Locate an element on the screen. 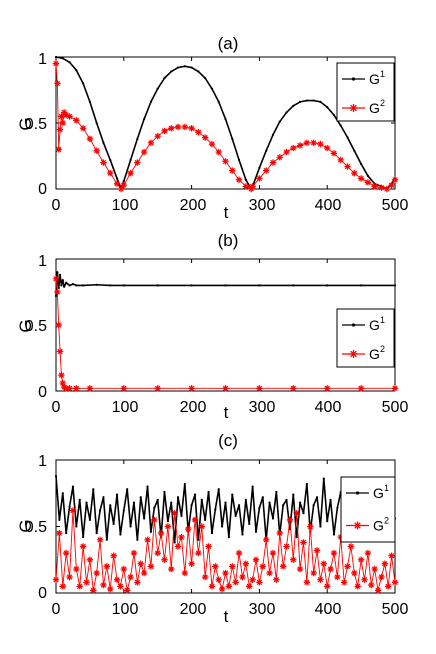 The image size is (436, 654). panel-c-ytick-2: 1 is located at coordinates (42, 461).